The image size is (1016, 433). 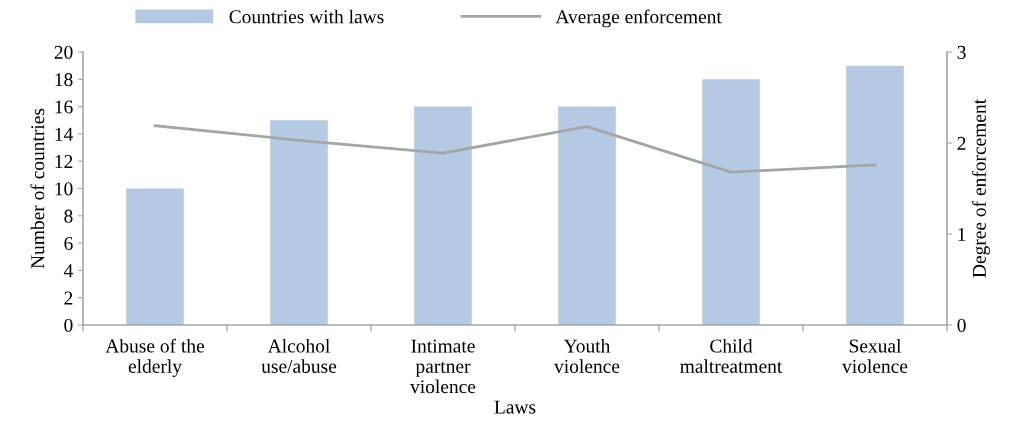 I want to click on y-tick-label: 2, so click(x=68, y=298).